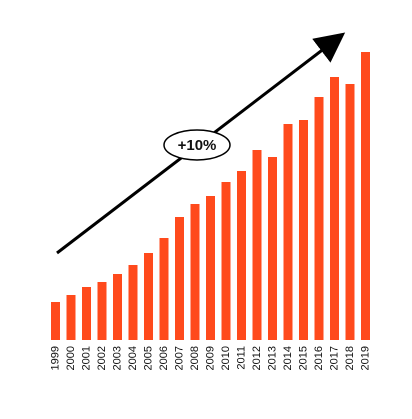 The image size is (412, 419). What do you see at coordinates (303, 358) in the screenshot?
I see `x-tick-label: 2015` at bounding box center [303, 358].